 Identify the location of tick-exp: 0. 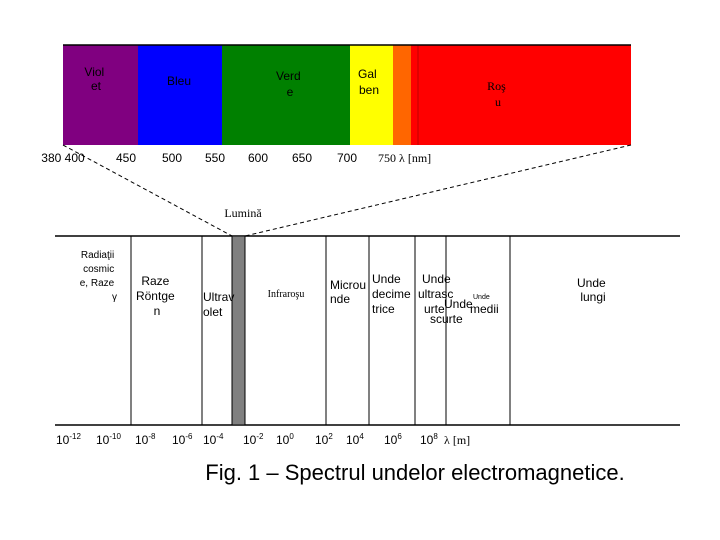
(291, 436).